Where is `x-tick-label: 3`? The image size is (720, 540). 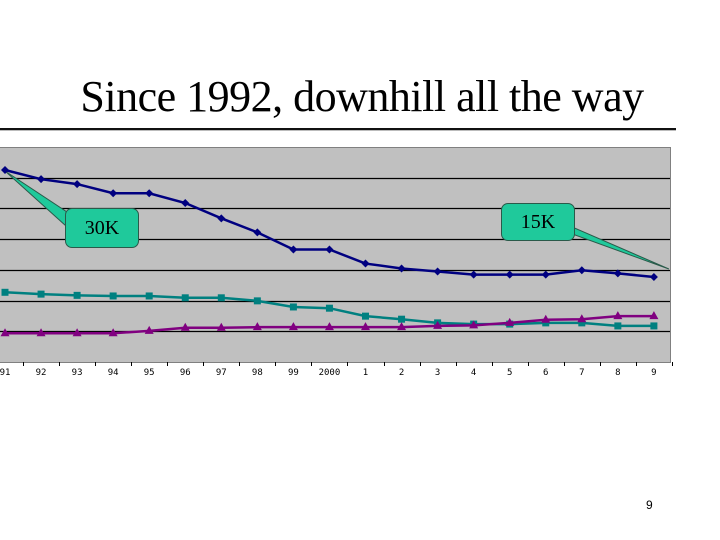
x-tick-label: 3 is located at coordinates (437, 373).